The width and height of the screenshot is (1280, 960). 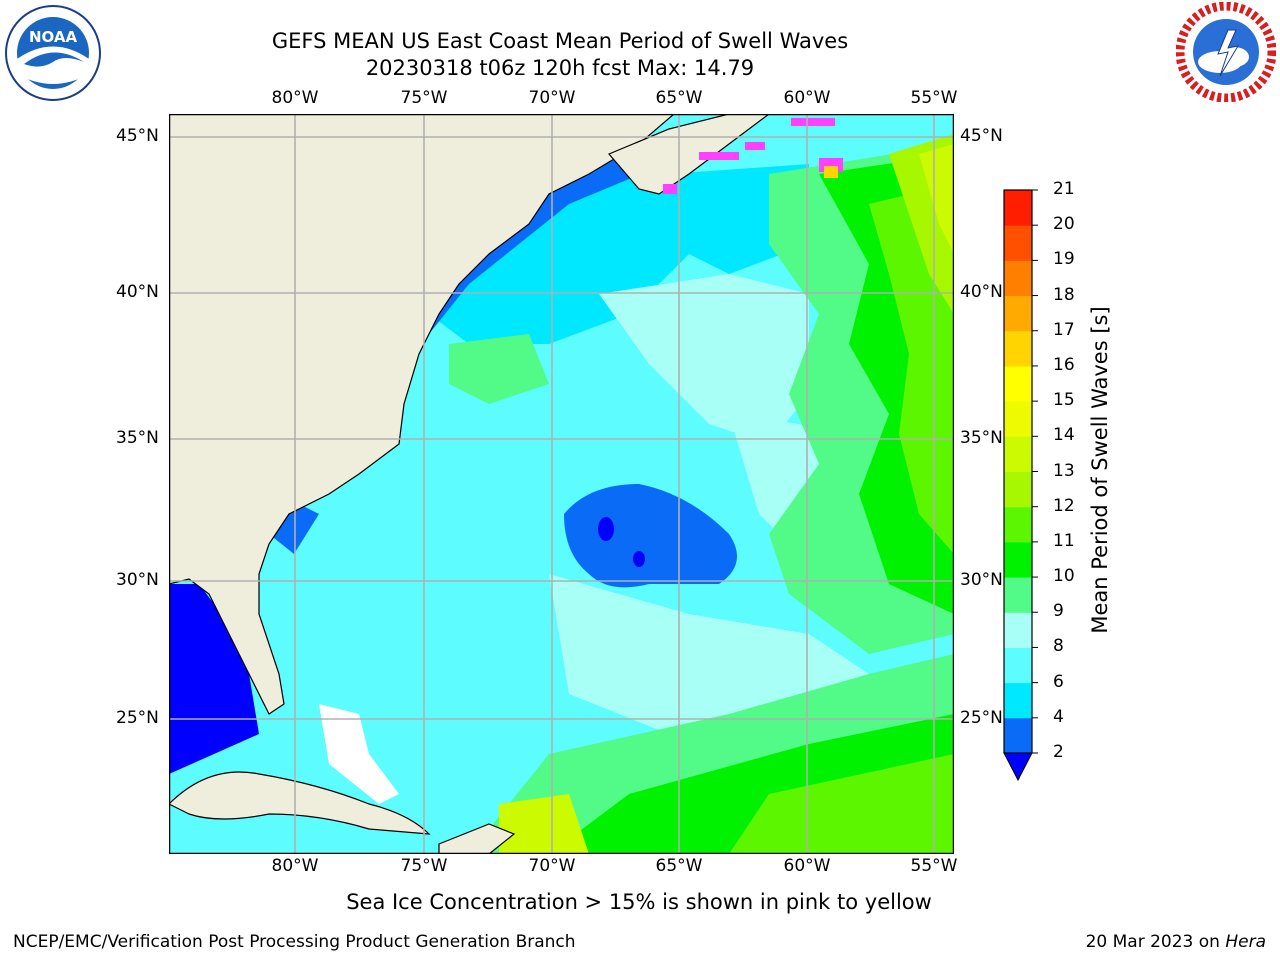 I want to click on lon-label-top: 55°W, so click(x=934, y=98).